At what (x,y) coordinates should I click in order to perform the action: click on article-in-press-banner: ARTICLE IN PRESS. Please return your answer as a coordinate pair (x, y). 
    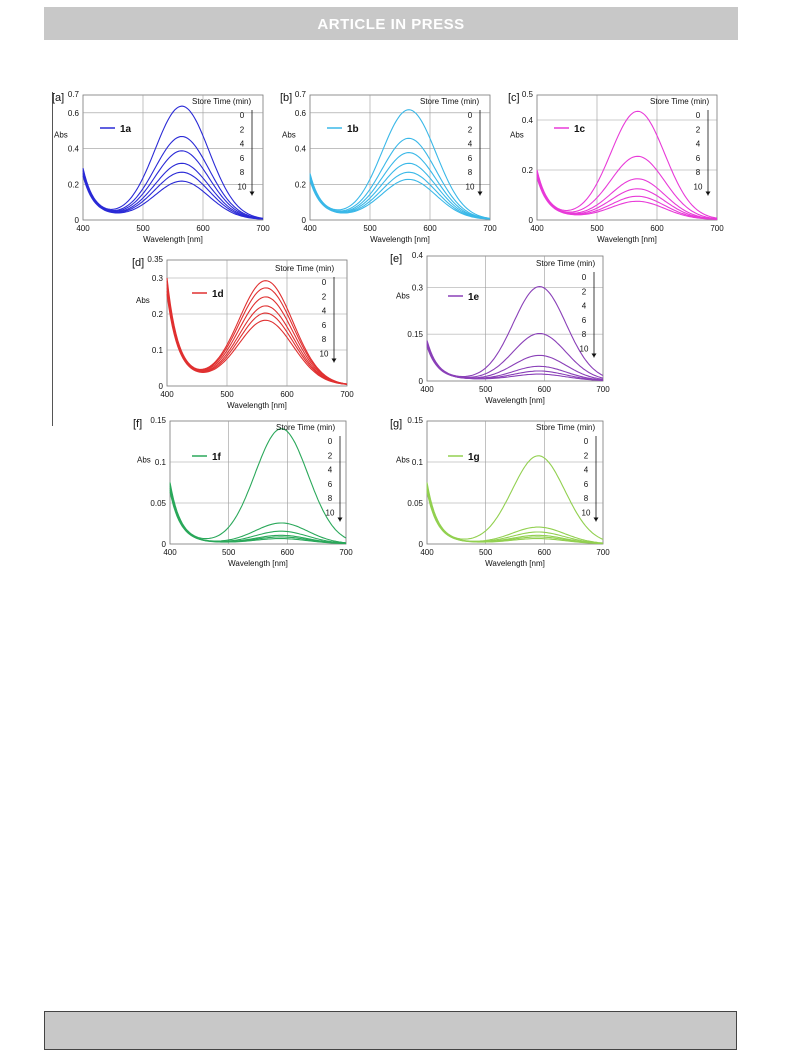
    Looking at the image, I should click on (391, 23).